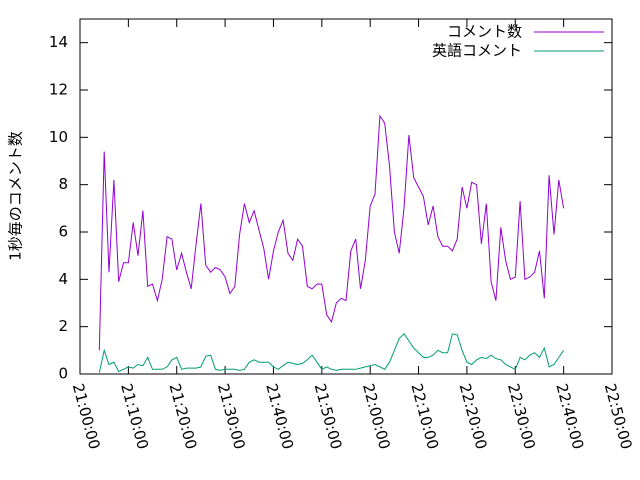 The image size is (640, 480). I want to click on y-tick-label: 12, so click(58, 90).